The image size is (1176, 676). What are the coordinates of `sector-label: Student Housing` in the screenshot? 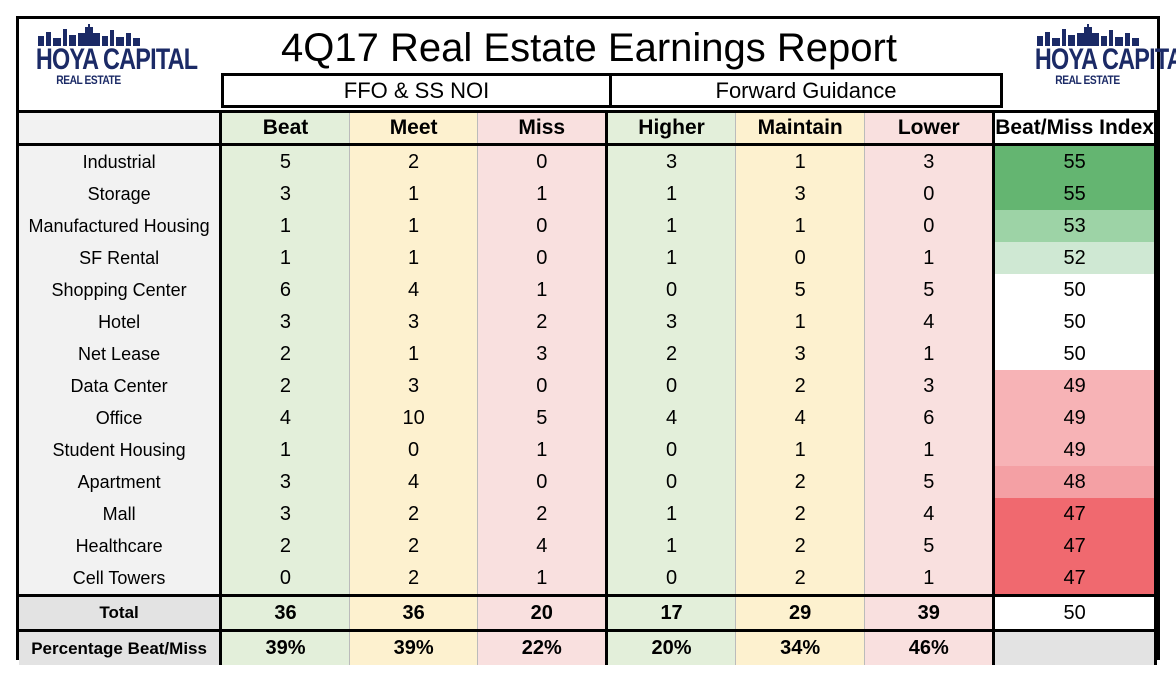 It's located at (121, 450).